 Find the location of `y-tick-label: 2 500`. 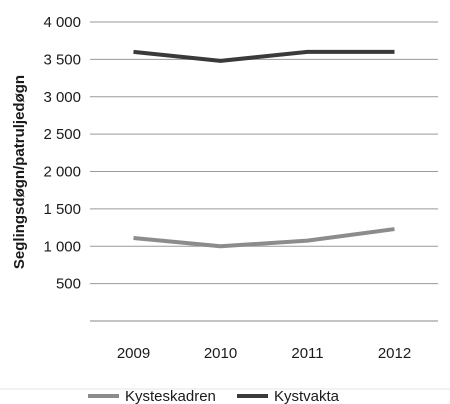

y-tick-label: 2 500 is located at coordinates (62, 134).